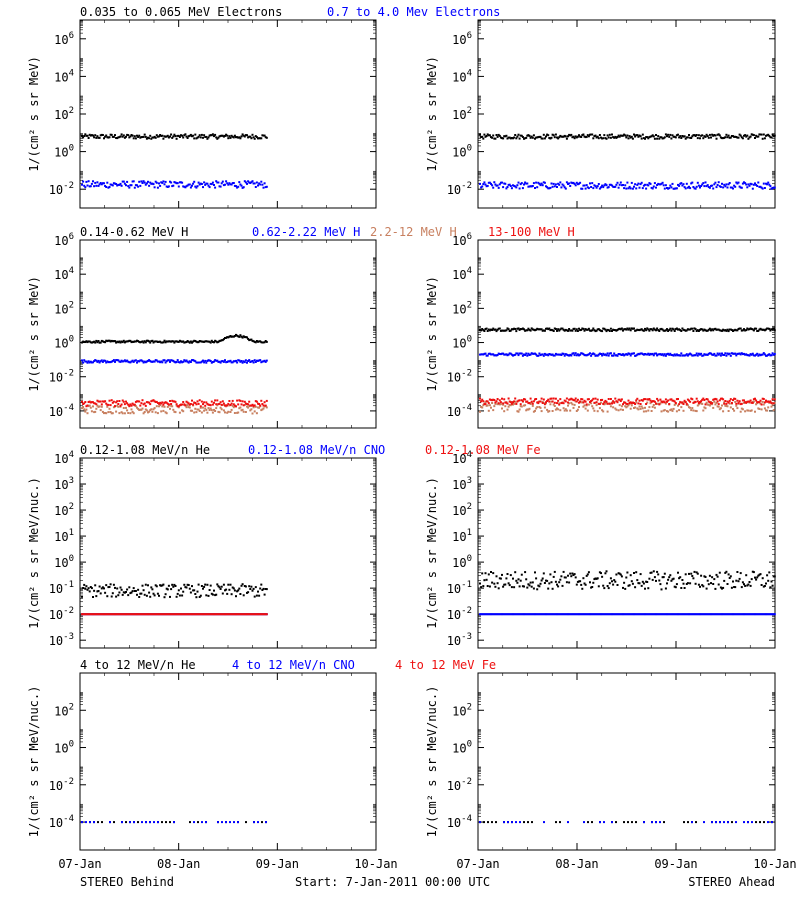 This screenshot has height=900, width=800. What do you see at coordinates (462, 510) in the screenshot?
I see `y-tick-label: 10²` at bounding box center [462, 510].